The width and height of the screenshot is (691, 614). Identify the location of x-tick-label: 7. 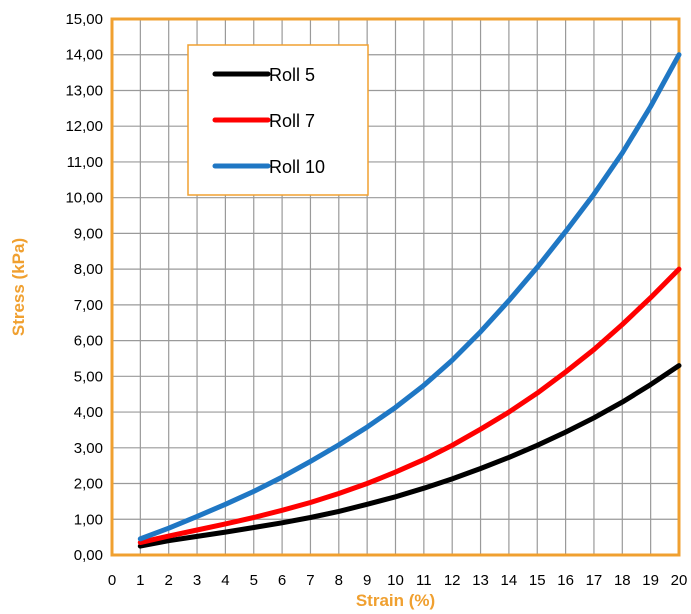
(310, 580).